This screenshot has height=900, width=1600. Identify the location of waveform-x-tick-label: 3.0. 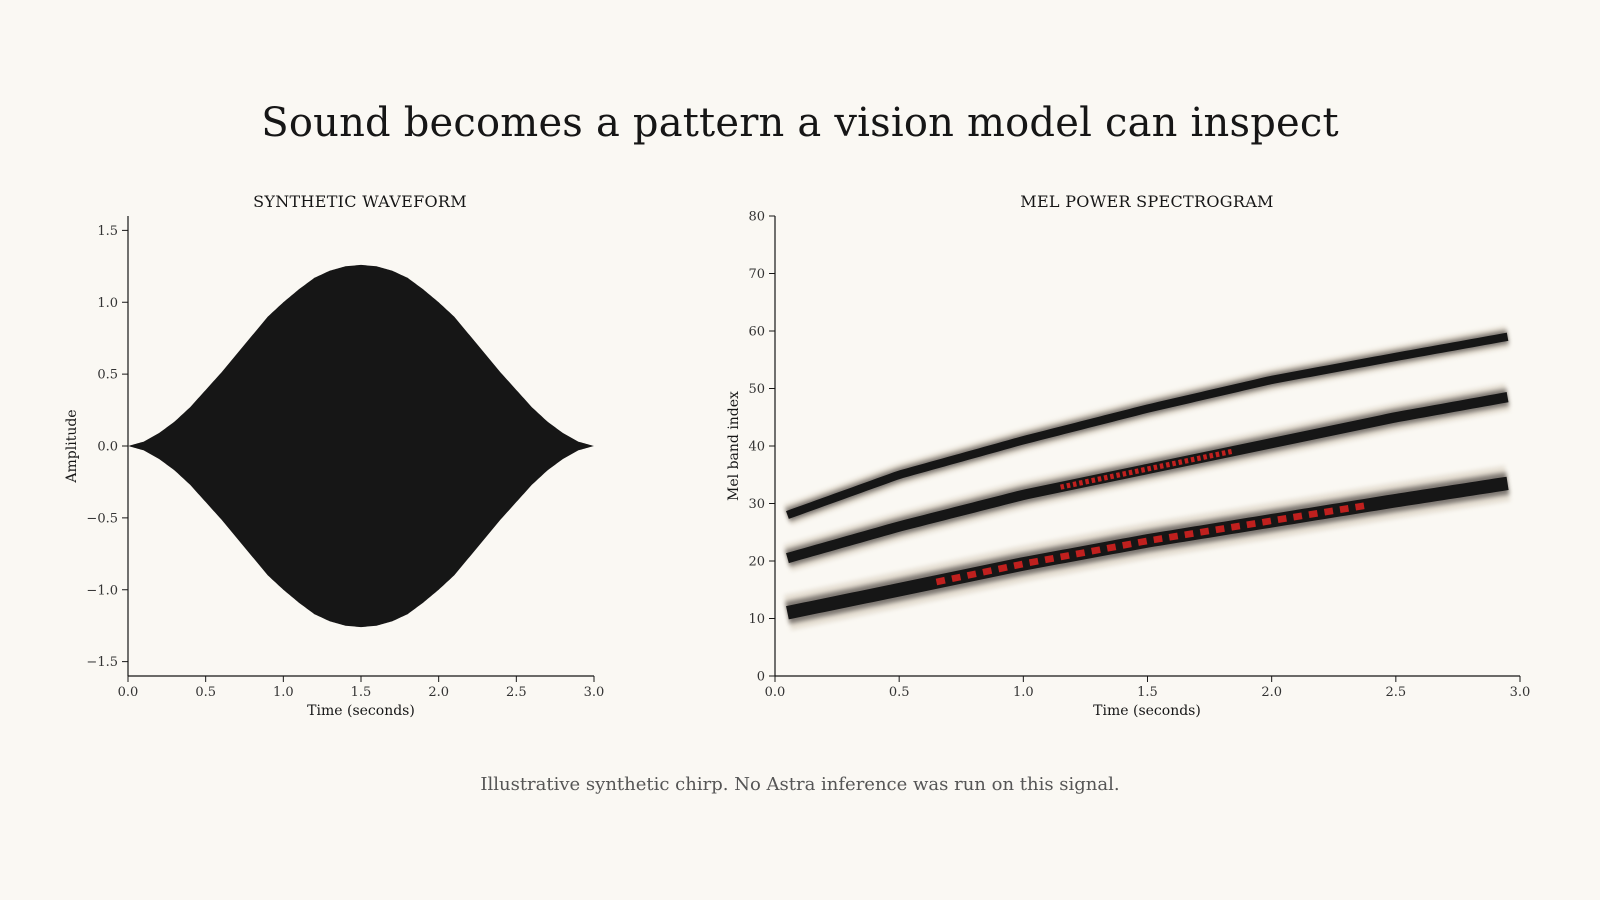
(594, 692).